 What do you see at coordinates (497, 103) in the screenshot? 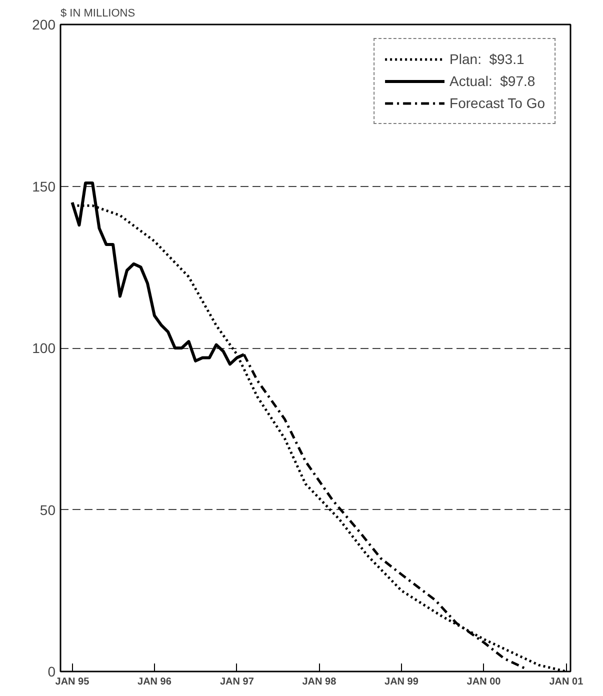
I see `legend-label: Forecast To Go` at bounding box center [497, 103].